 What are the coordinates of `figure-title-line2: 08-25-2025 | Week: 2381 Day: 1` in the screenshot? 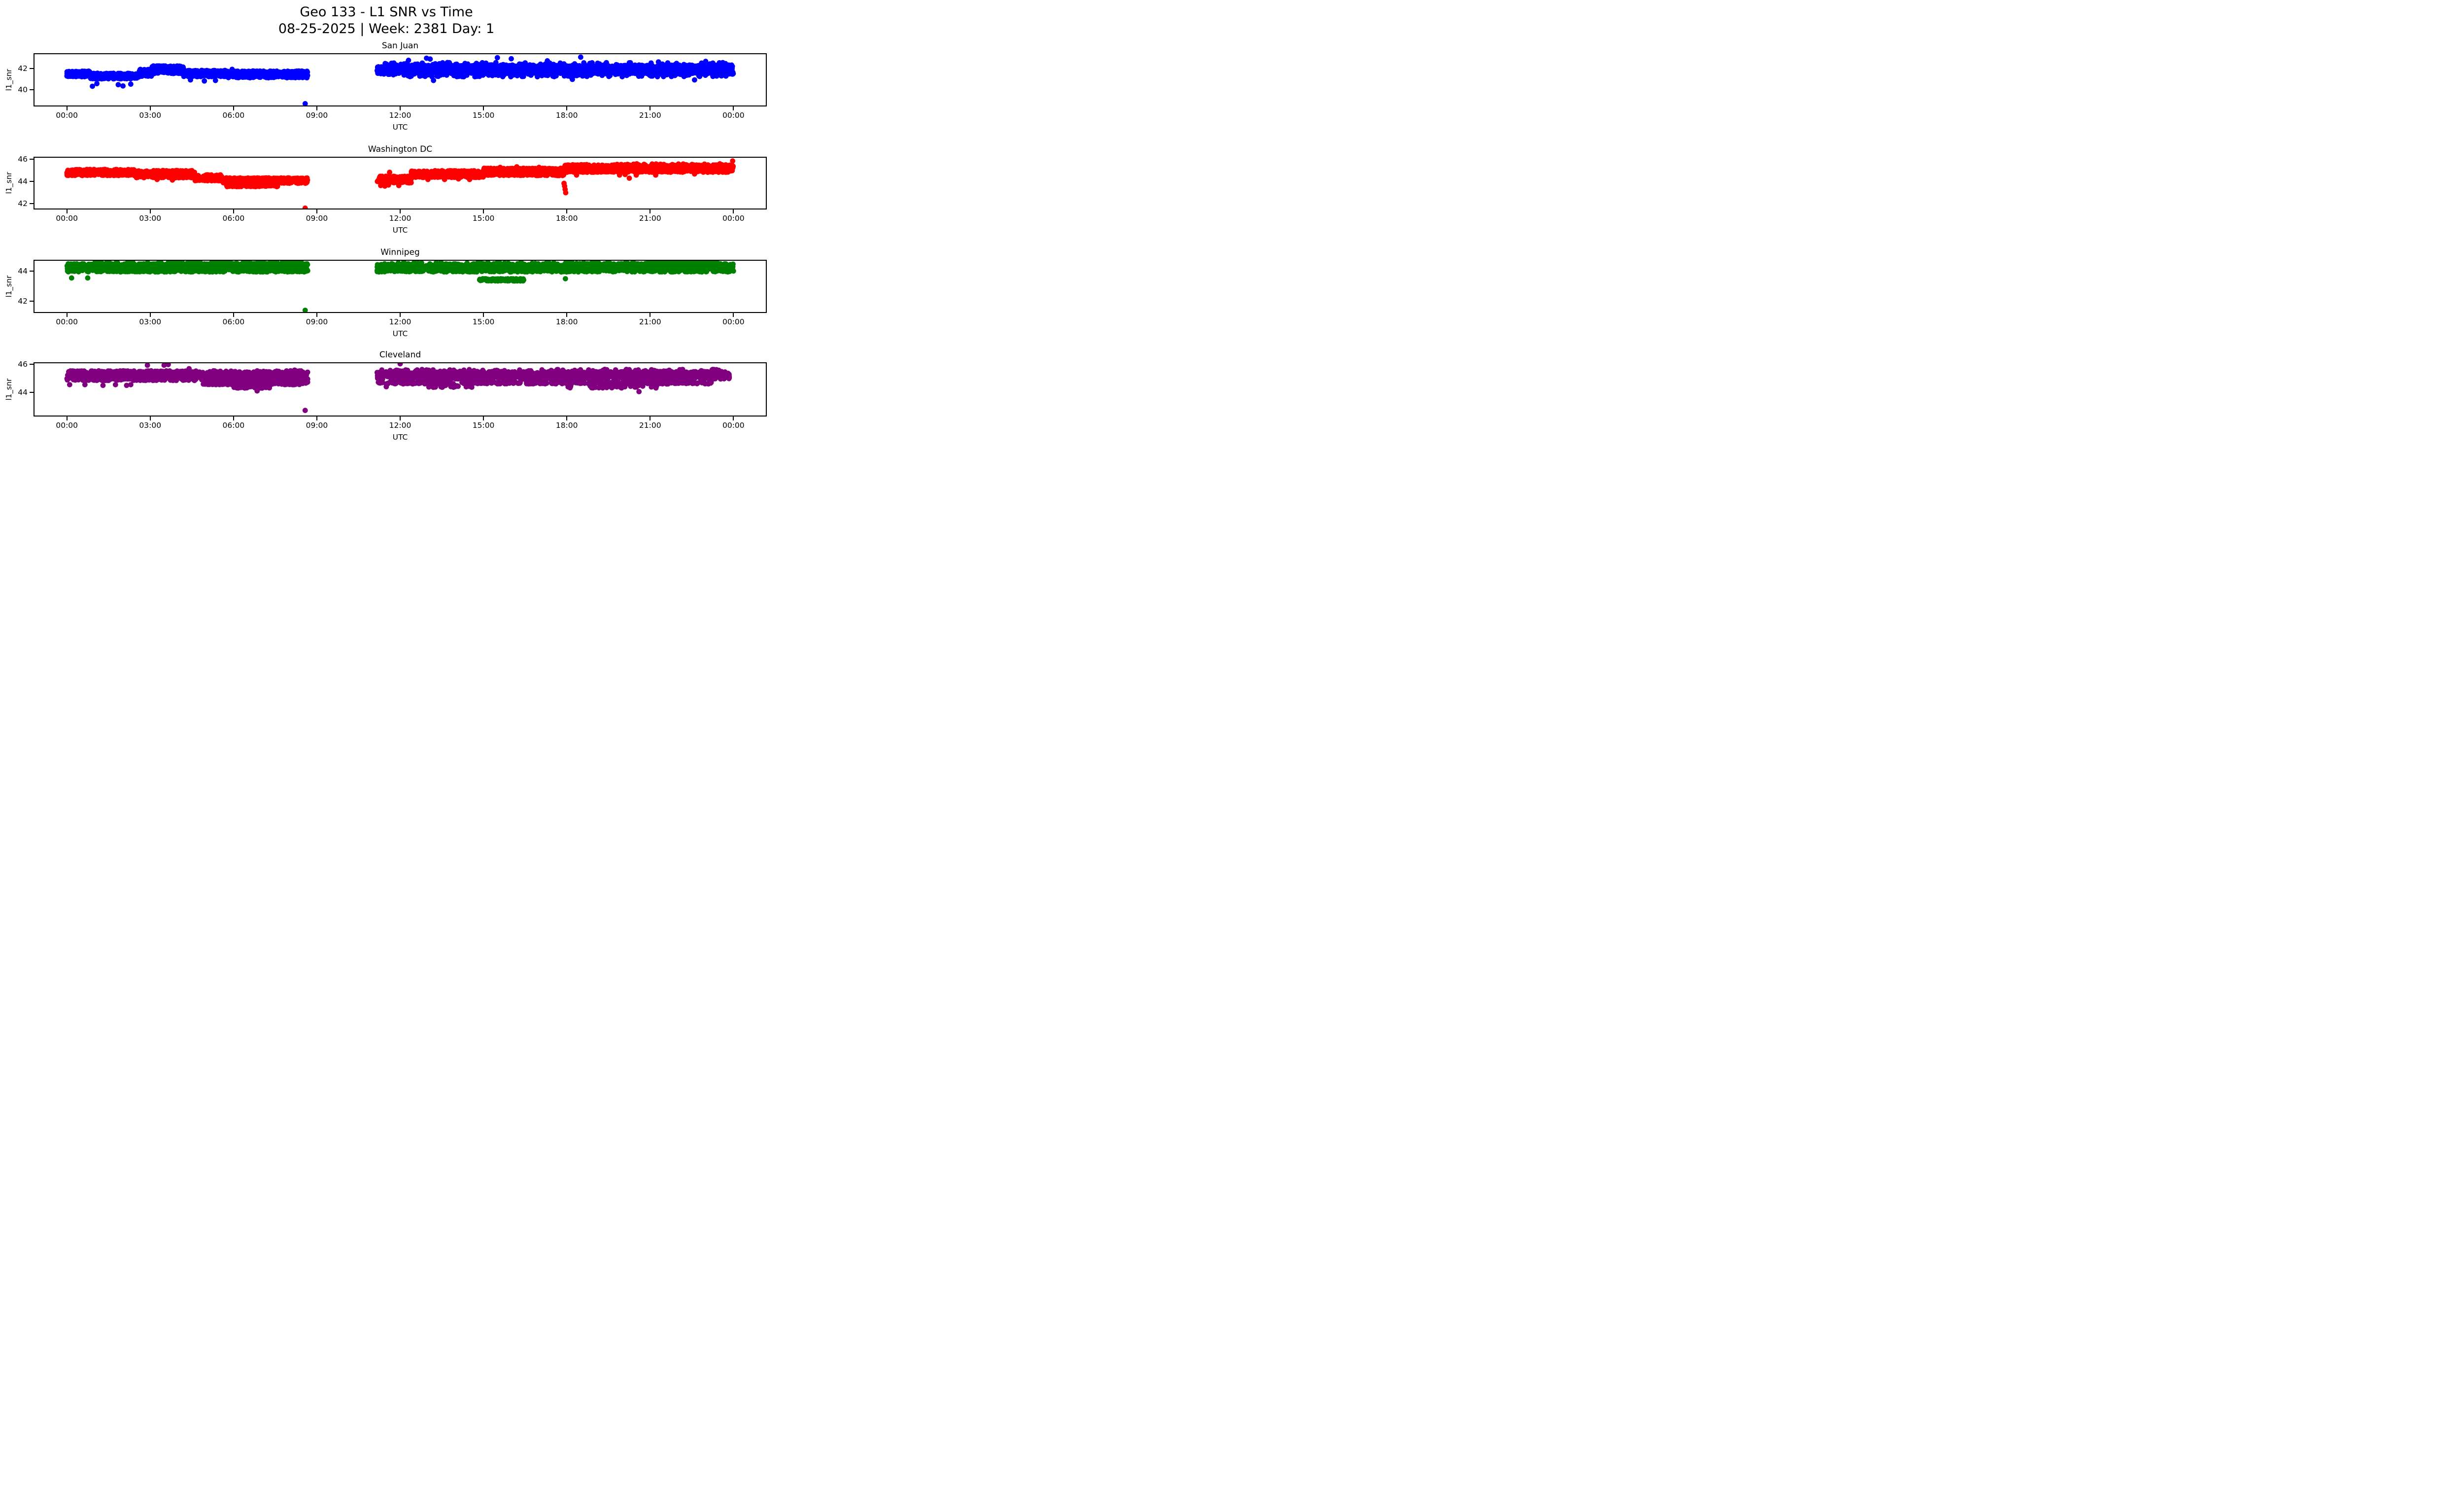 It's located at (386, 28).